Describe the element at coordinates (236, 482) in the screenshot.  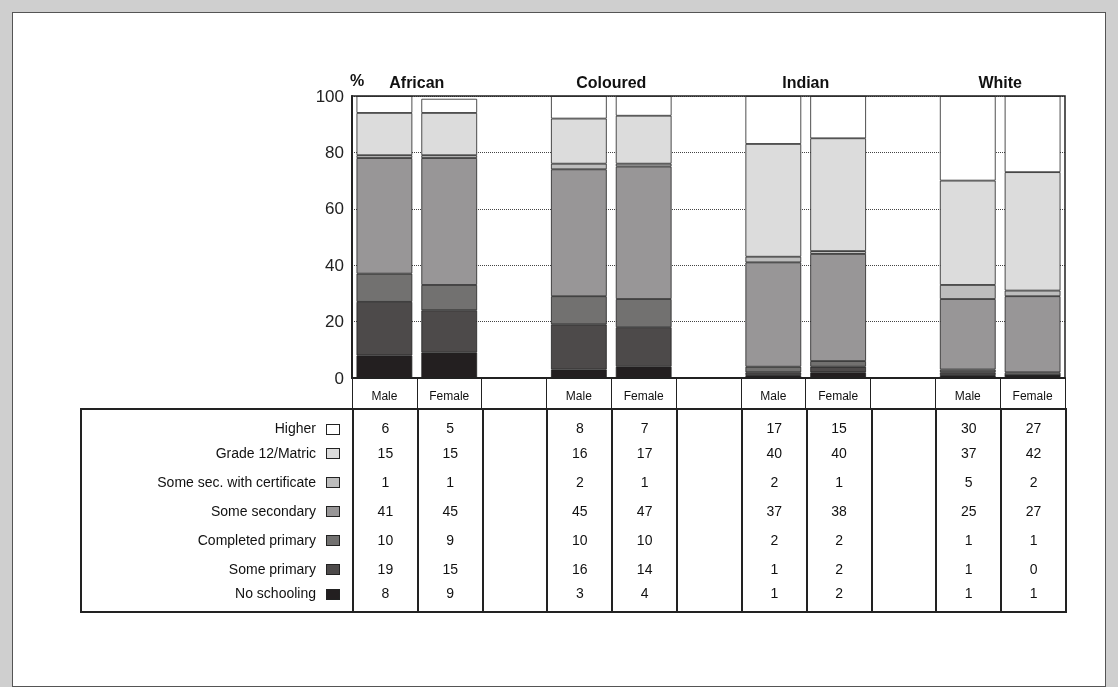
I see `legend-label: Some sec. with certificate` at that location.